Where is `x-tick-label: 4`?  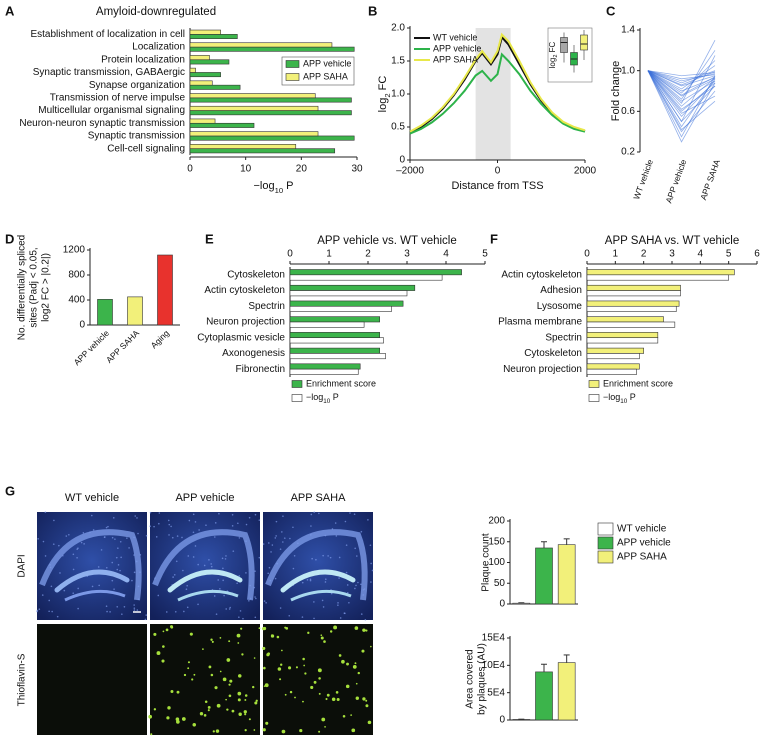
x-tick-label: 4 is located at coordinates (446, 254).